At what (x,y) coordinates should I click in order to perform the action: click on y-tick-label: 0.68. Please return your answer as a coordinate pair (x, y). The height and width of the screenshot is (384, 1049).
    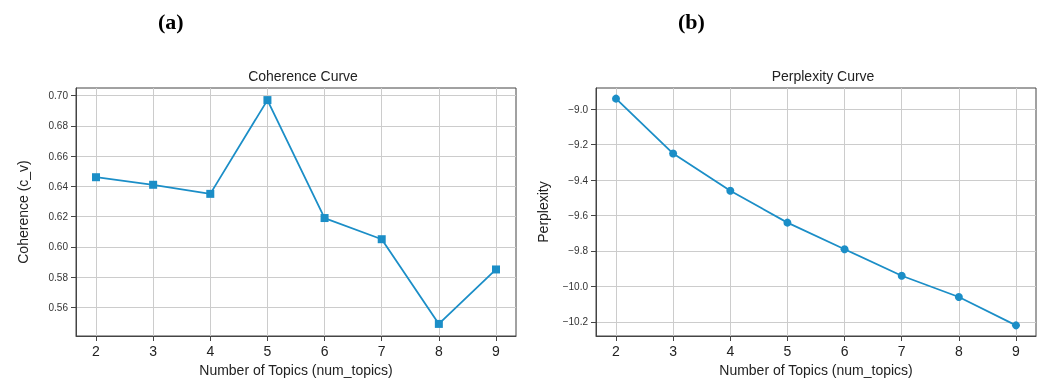
    Looking at the image, I should click on (58, 126).